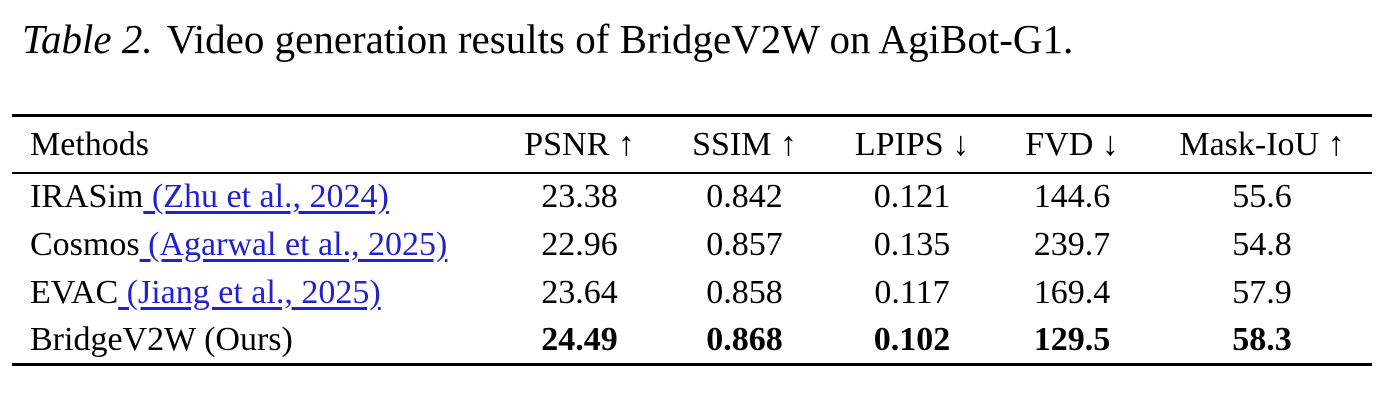 The height and width of the screenshot is (400, 1400). What do you see at coordinates (249, 292) in the screenshot?
I see `citation-link-jiang-2025: (Jiang et al., 2025)` at bounding box center [249, 292].